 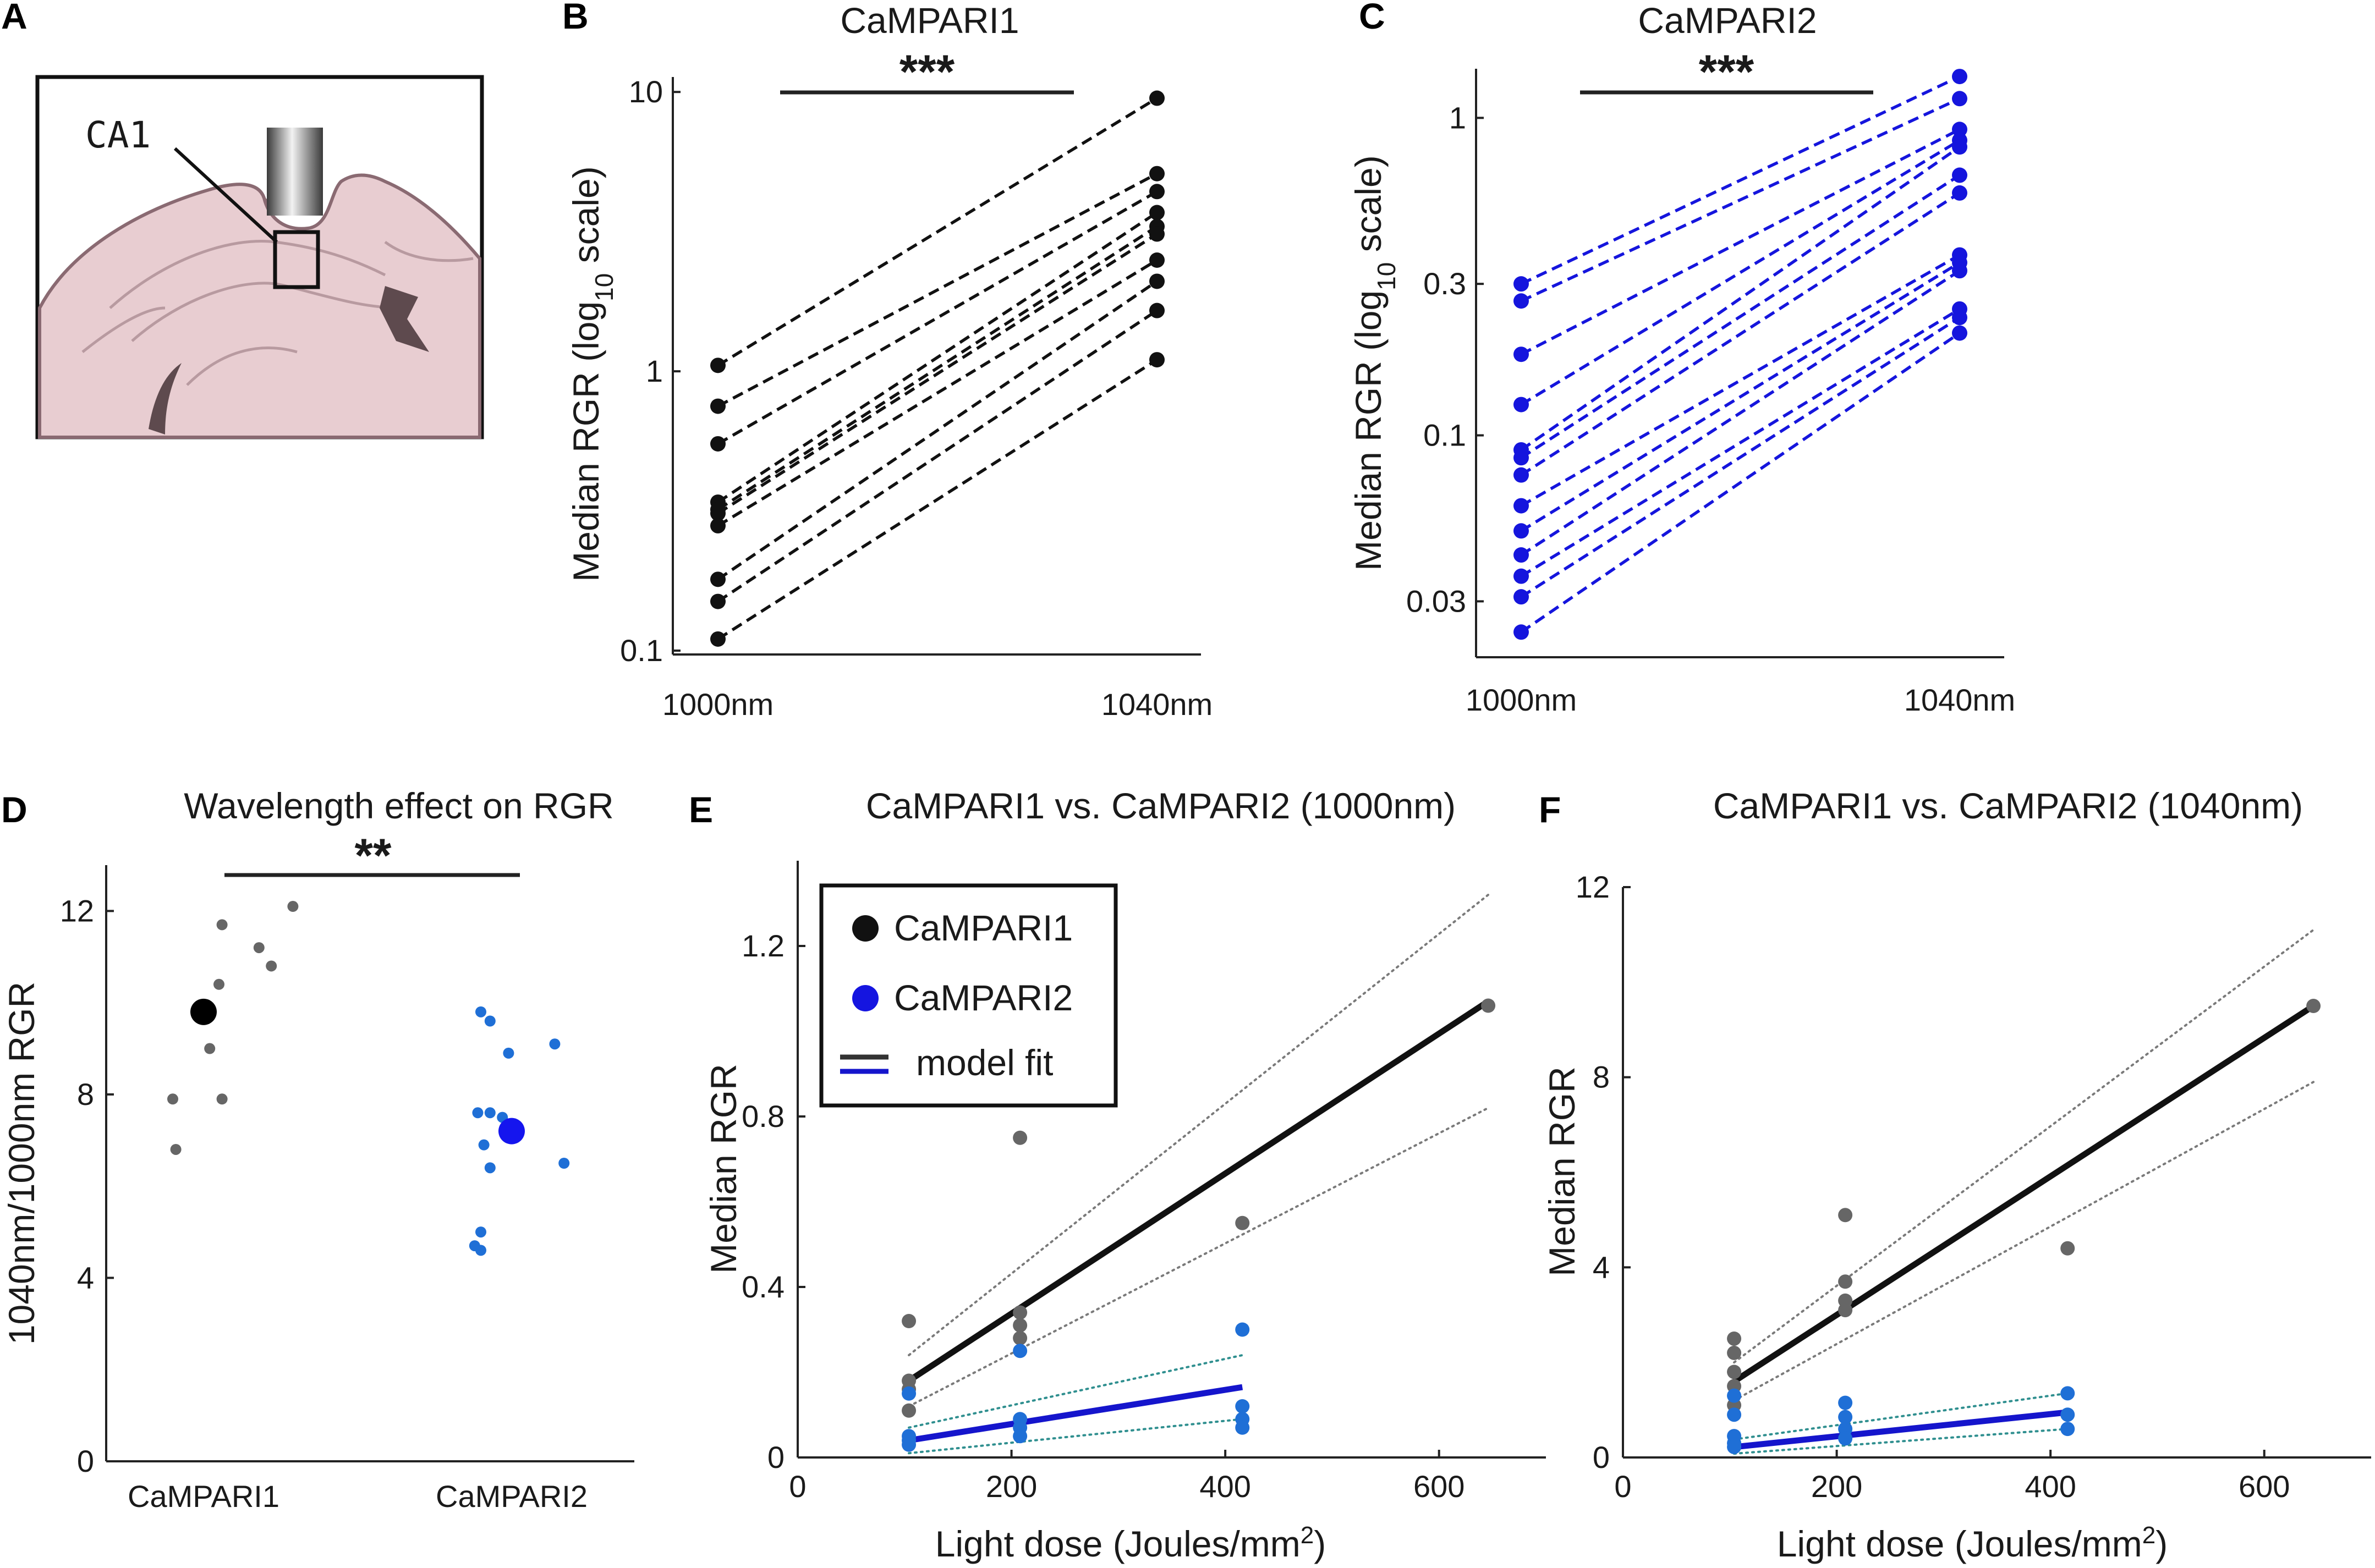 I want to click on panel-b-series-5-point-1000nm, so click(x=718, y=513).